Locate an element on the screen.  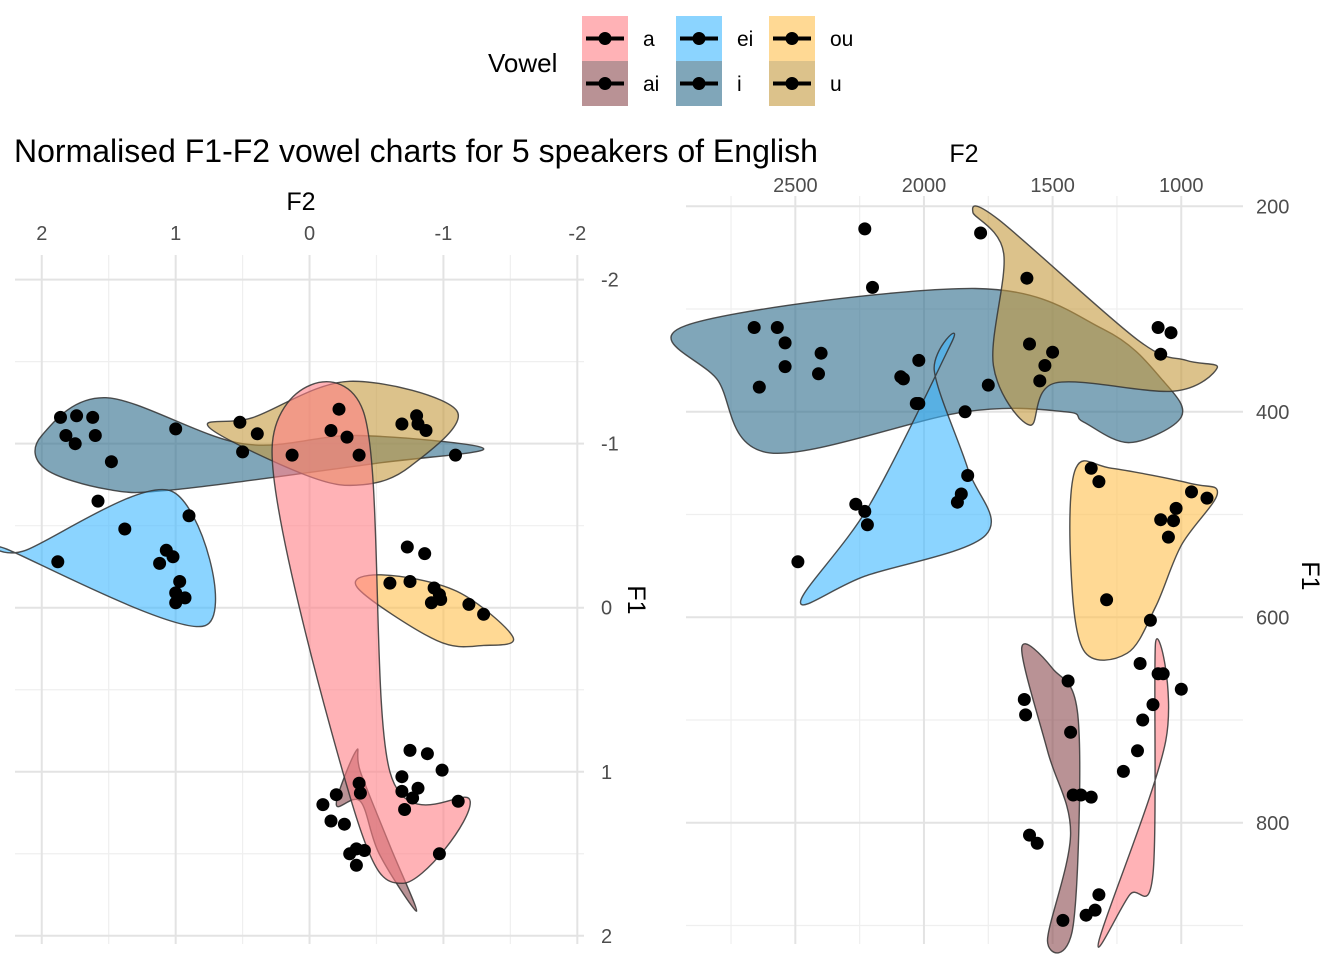
legend-label-i: i is located at coordinates (739, 84).